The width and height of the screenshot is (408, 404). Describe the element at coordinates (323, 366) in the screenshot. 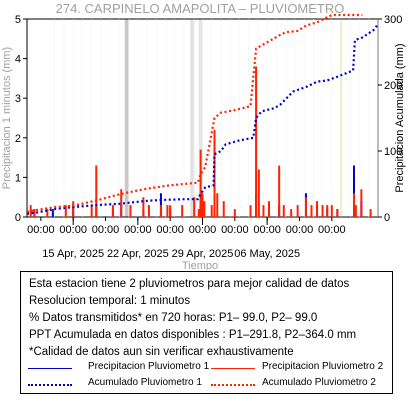

I see `legend-label-precip-p2: Precipitacion Pluviometro 2` at that location.